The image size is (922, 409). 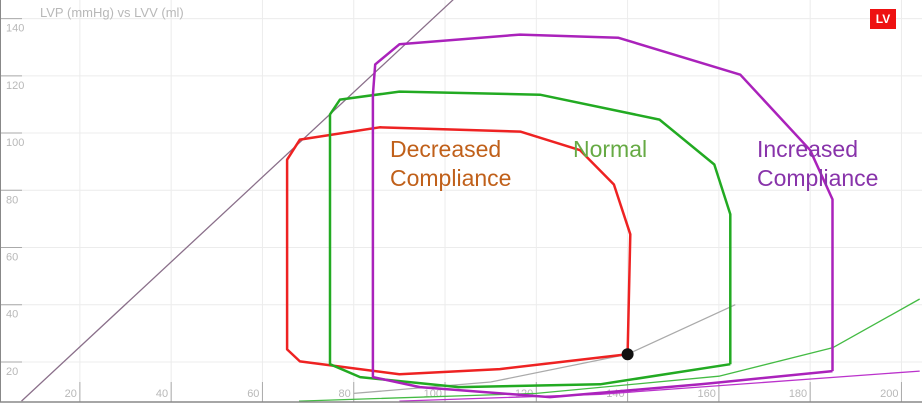 What do you see at coordinates (71, 394) in the screenshot?
I see `x-tick-label: 20` at bounding box center [71, 394].